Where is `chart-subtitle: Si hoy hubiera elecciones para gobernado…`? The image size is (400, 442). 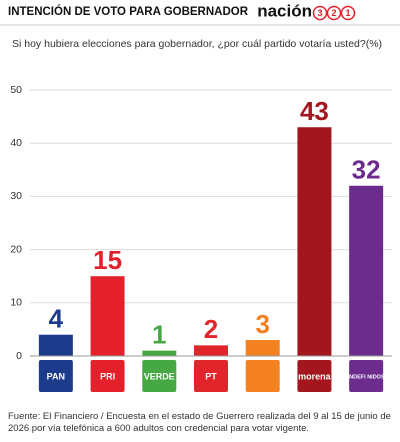 chart-subtitle: Si hoy hubiera elecciones para gobernado… is located at coordinates (197, 44).